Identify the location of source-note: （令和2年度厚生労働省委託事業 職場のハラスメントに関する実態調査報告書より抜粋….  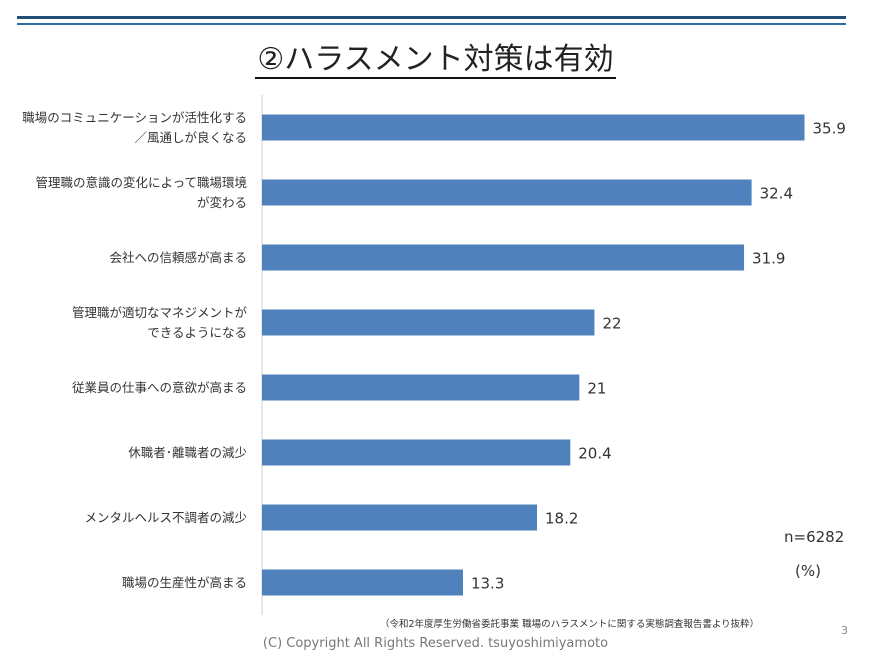
(570, 624).